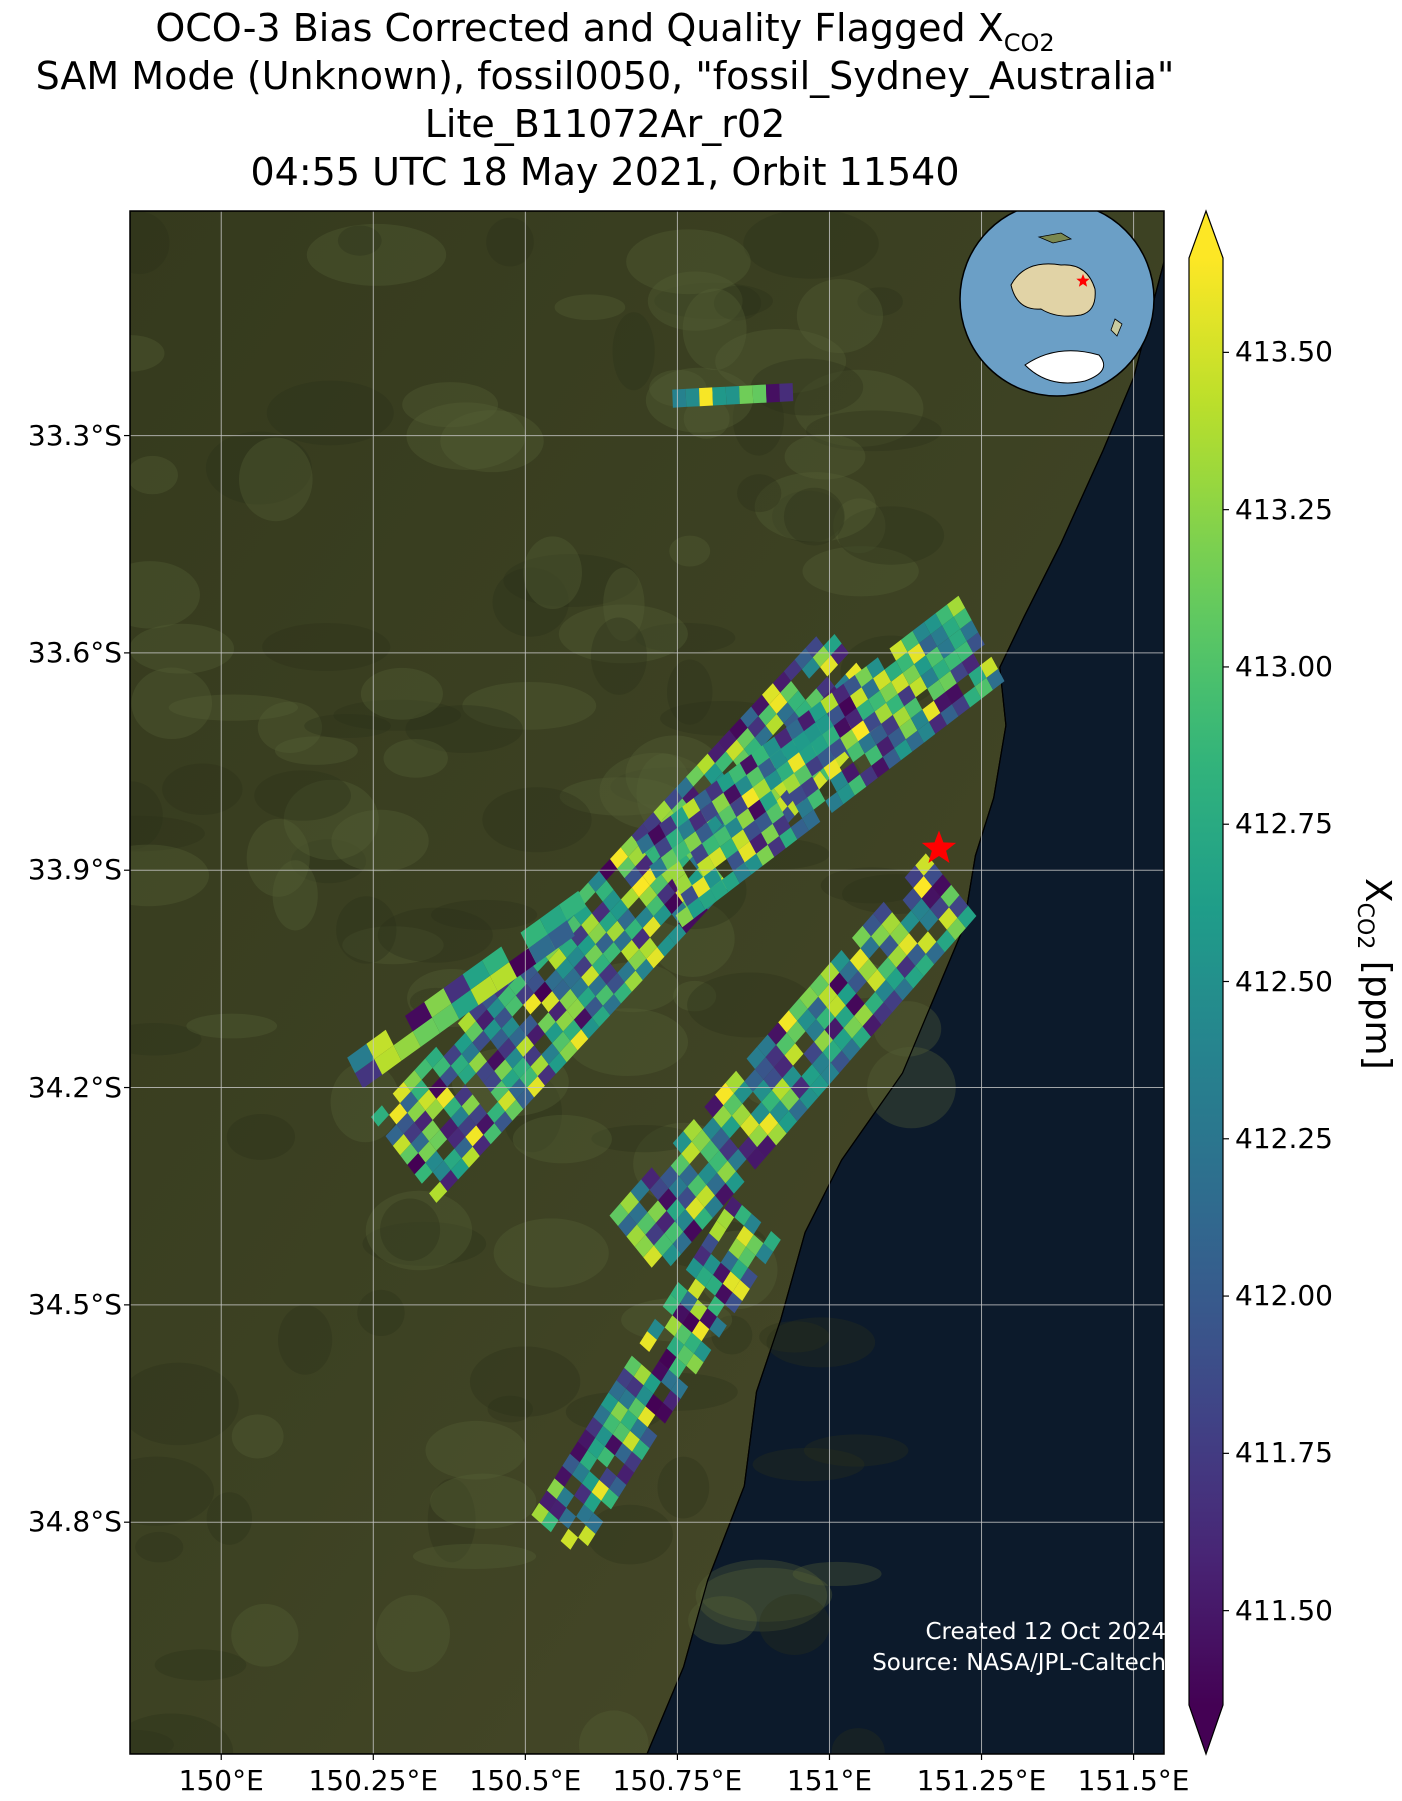  Describe the element at coordinates (1284, 666) in the screenshot. I see `colorbar-tick-label: 413.00` at that location.